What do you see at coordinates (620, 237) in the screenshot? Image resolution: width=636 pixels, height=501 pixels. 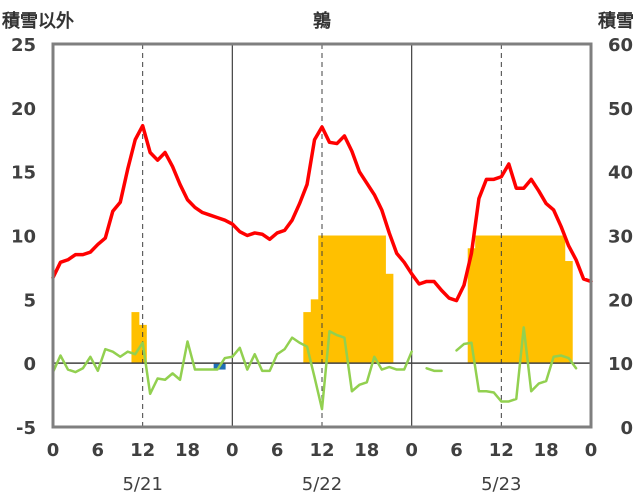 I see `right-y-tick-label: 30` at bounding box center [620, 237].